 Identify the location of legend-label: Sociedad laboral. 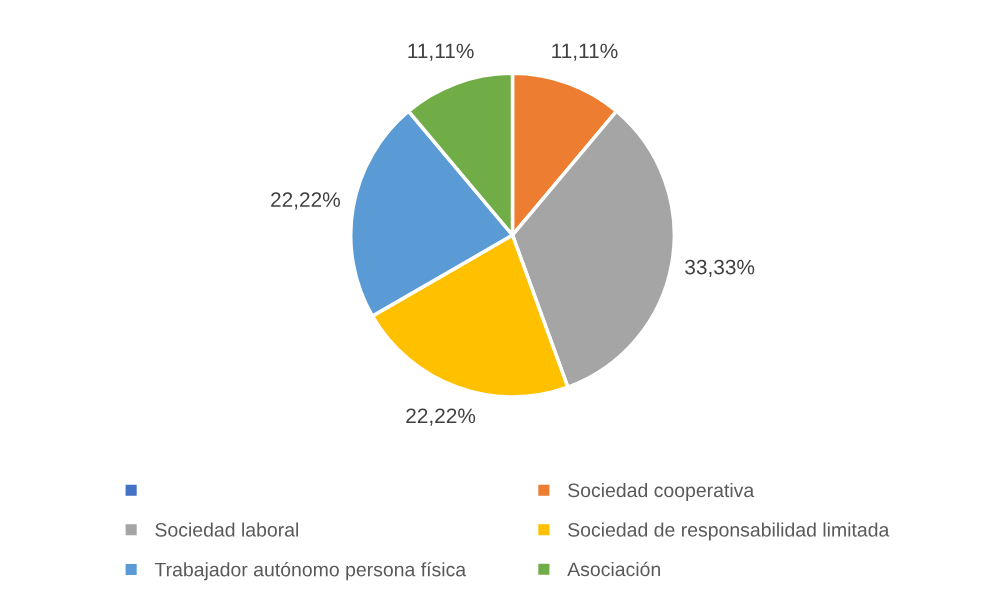
(227, 529).